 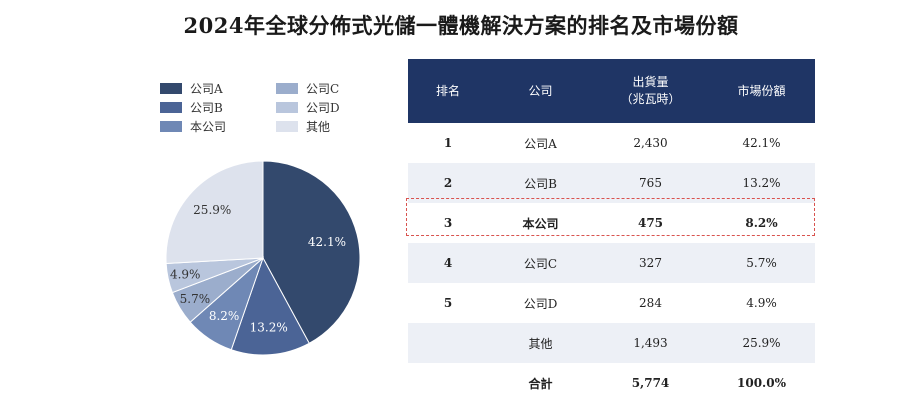 I want to click on legend-item: 公司B, so click(x=191, y=107).